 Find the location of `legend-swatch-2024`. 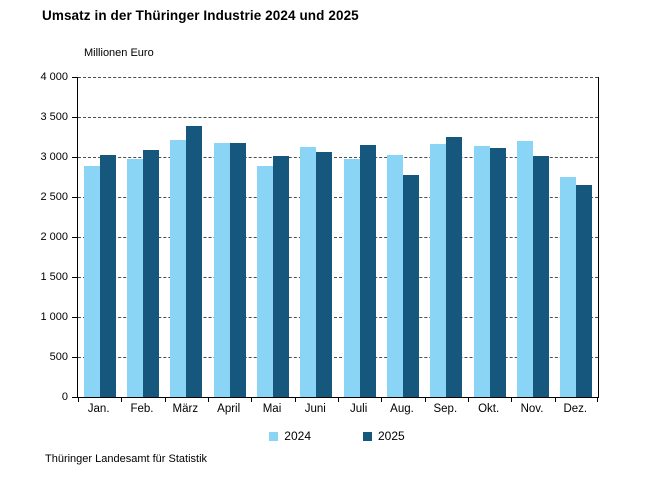

legend-swatch-2024 is located at coordinates (274, 436).